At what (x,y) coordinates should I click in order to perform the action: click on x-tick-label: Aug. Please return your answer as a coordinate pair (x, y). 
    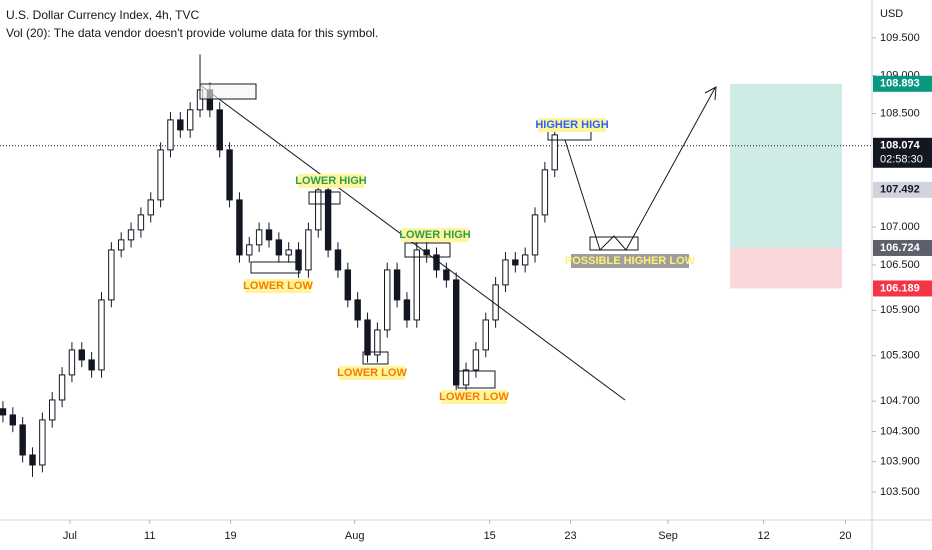
    Looking at the image, I should click on (355, 536).